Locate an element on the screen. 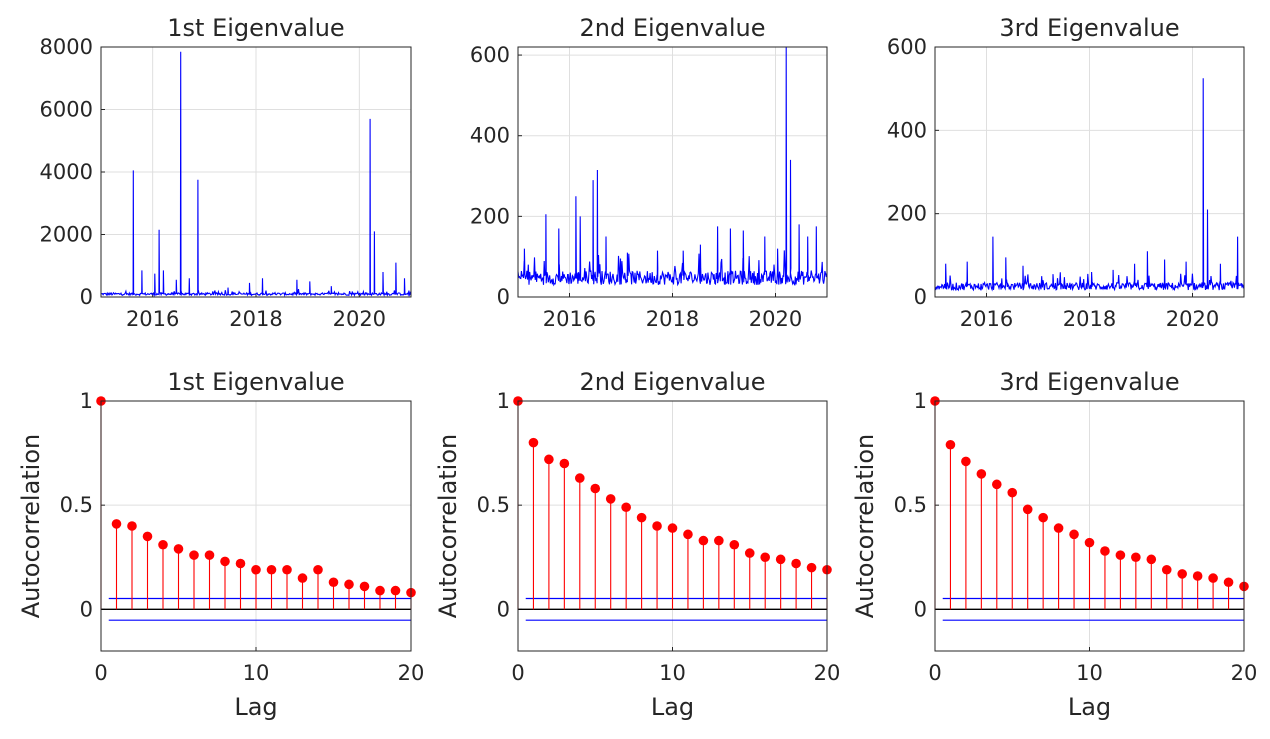 This screenshot has height=739, width=1270. y-tick-label: 8000 is located at coordinates (66, 47).